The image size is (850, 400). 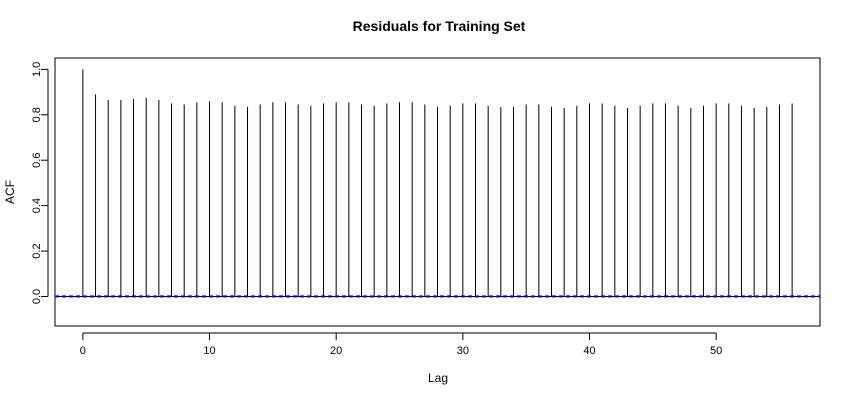 What do you see at coordinates (401, 344) in the screenshot?
I see `x-axis: 0 10 20 30 40 50` at bounding box center [401, 344].